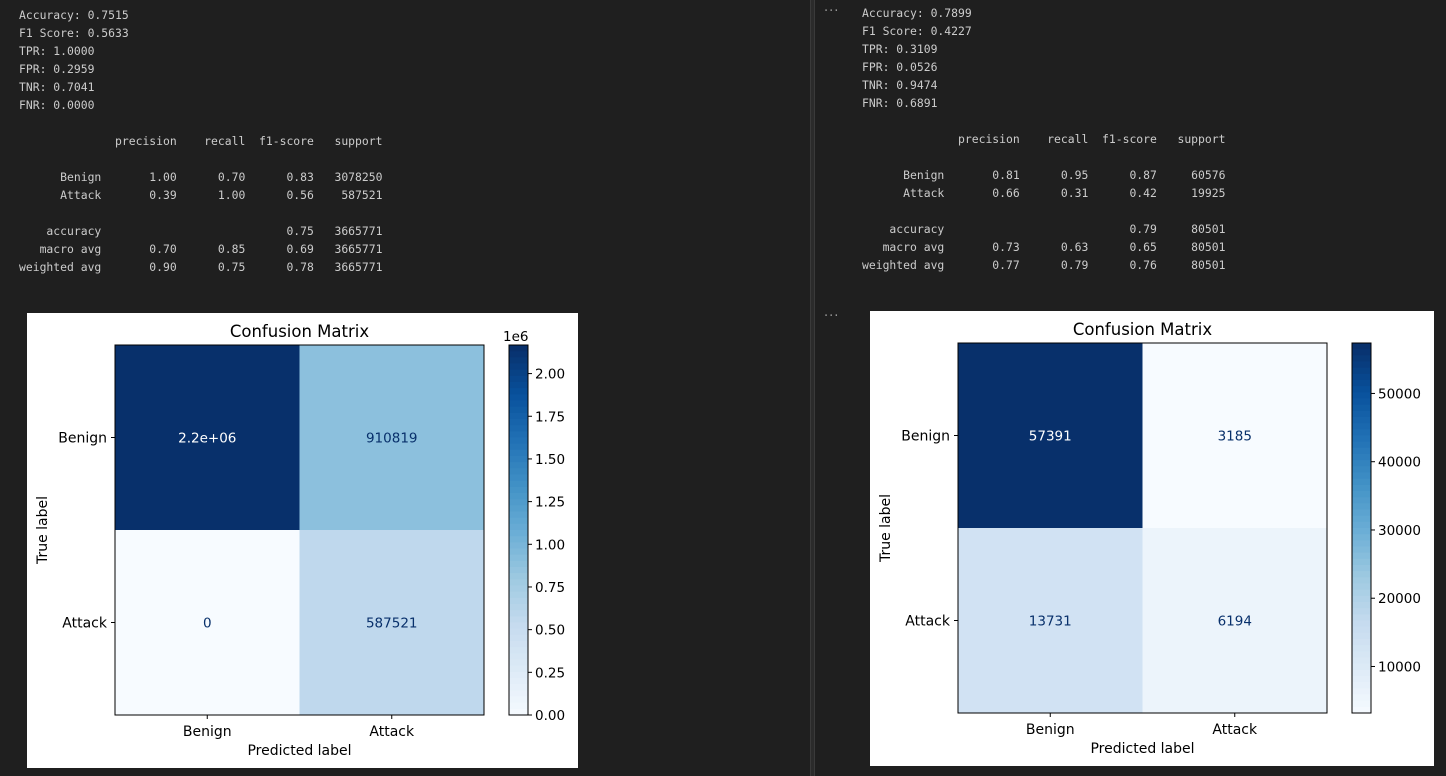 Image resolution: width=1446 pixels, height=776 pixels. Describe the element at coordinates (1399, 531) in the screenshot. I see `colorbar-tick-label: 30000` at that location.